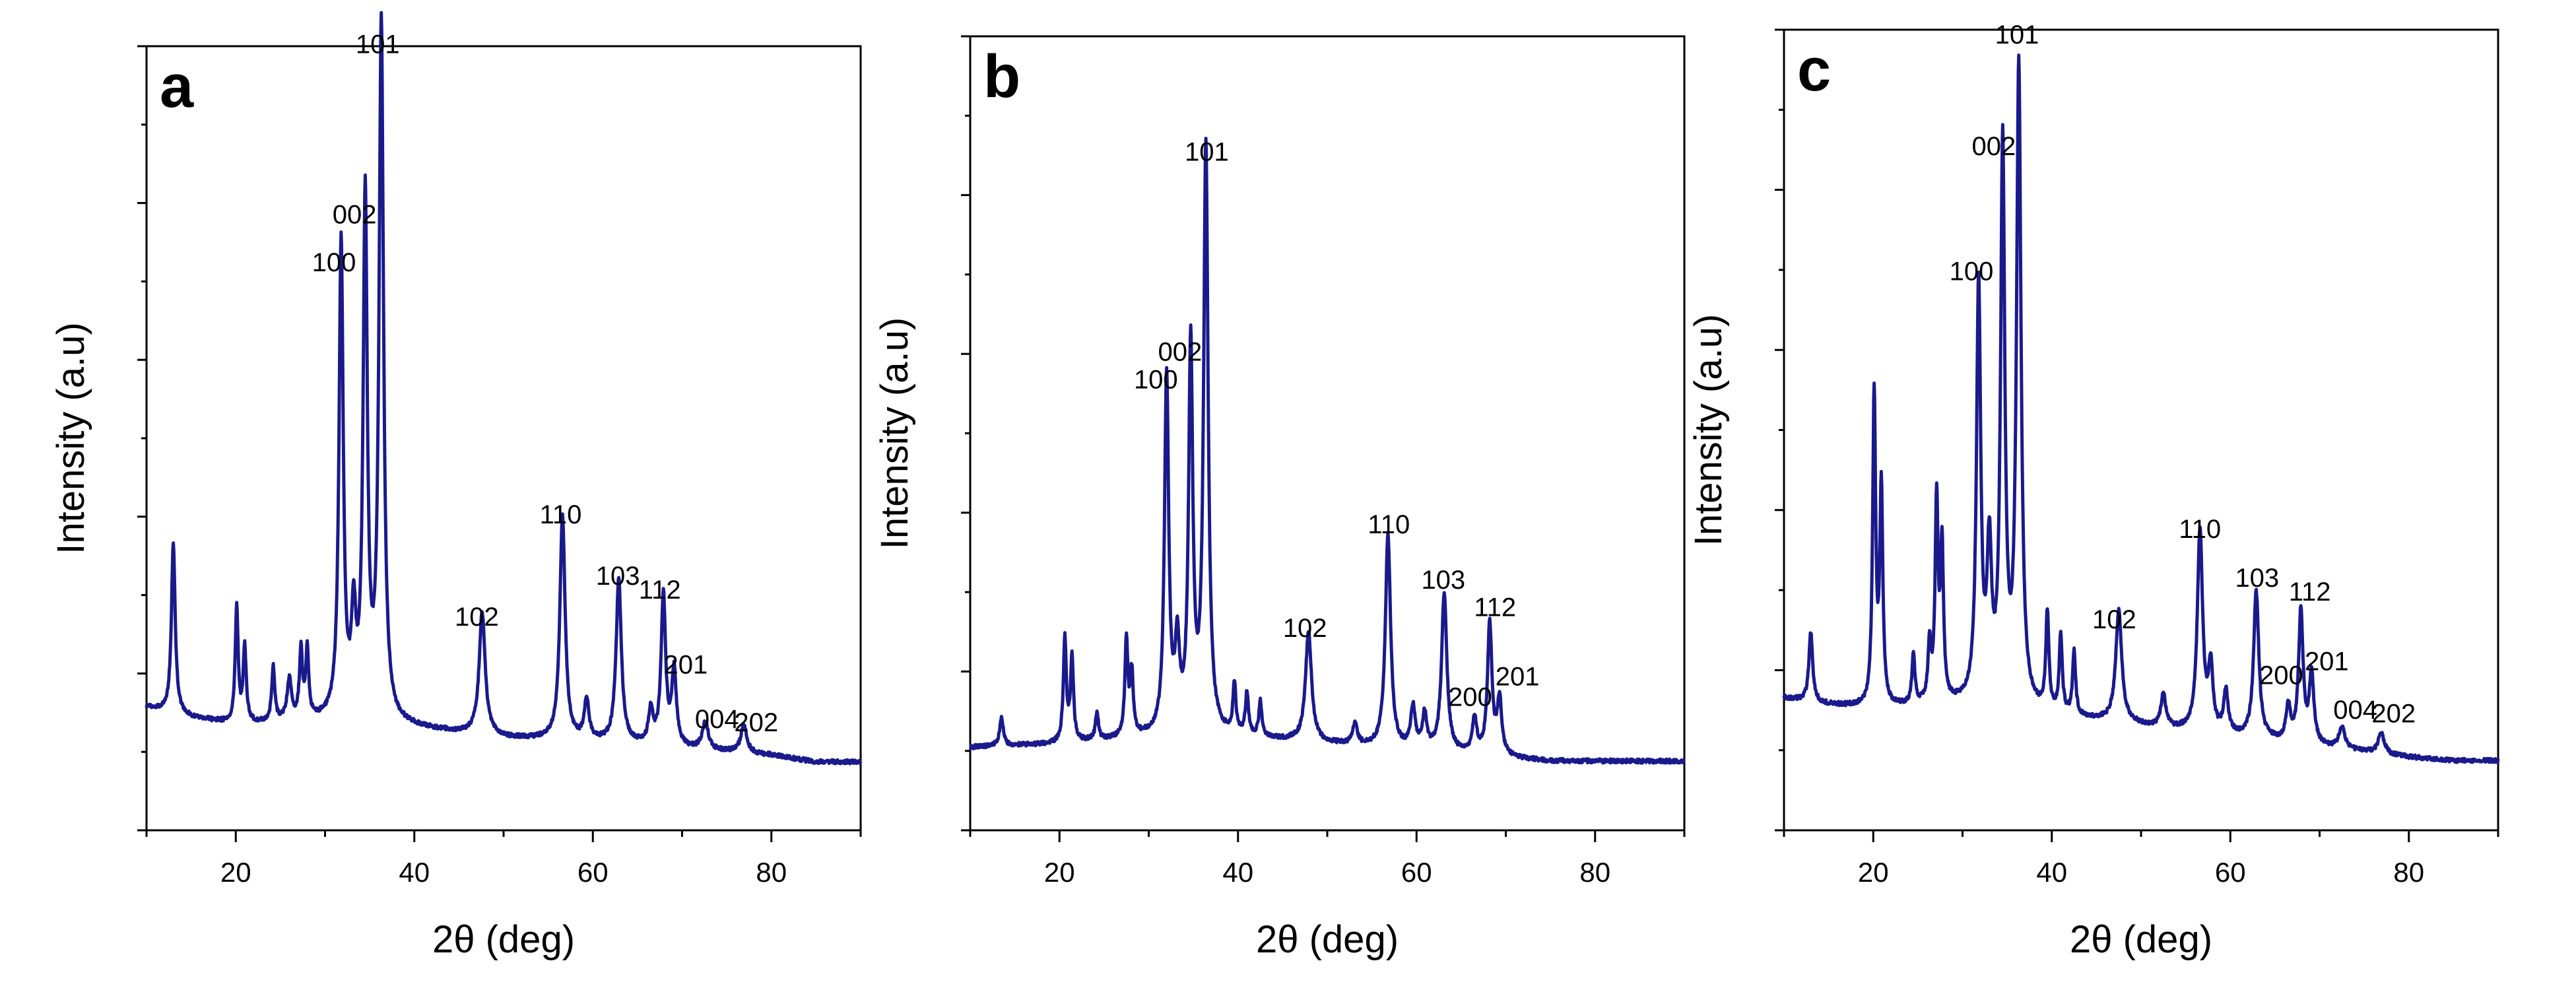 The image size is (2576, 992). Describe the element at coordinates (1001, 76) in the screenshot. I see `panel-letter: b` at that location.